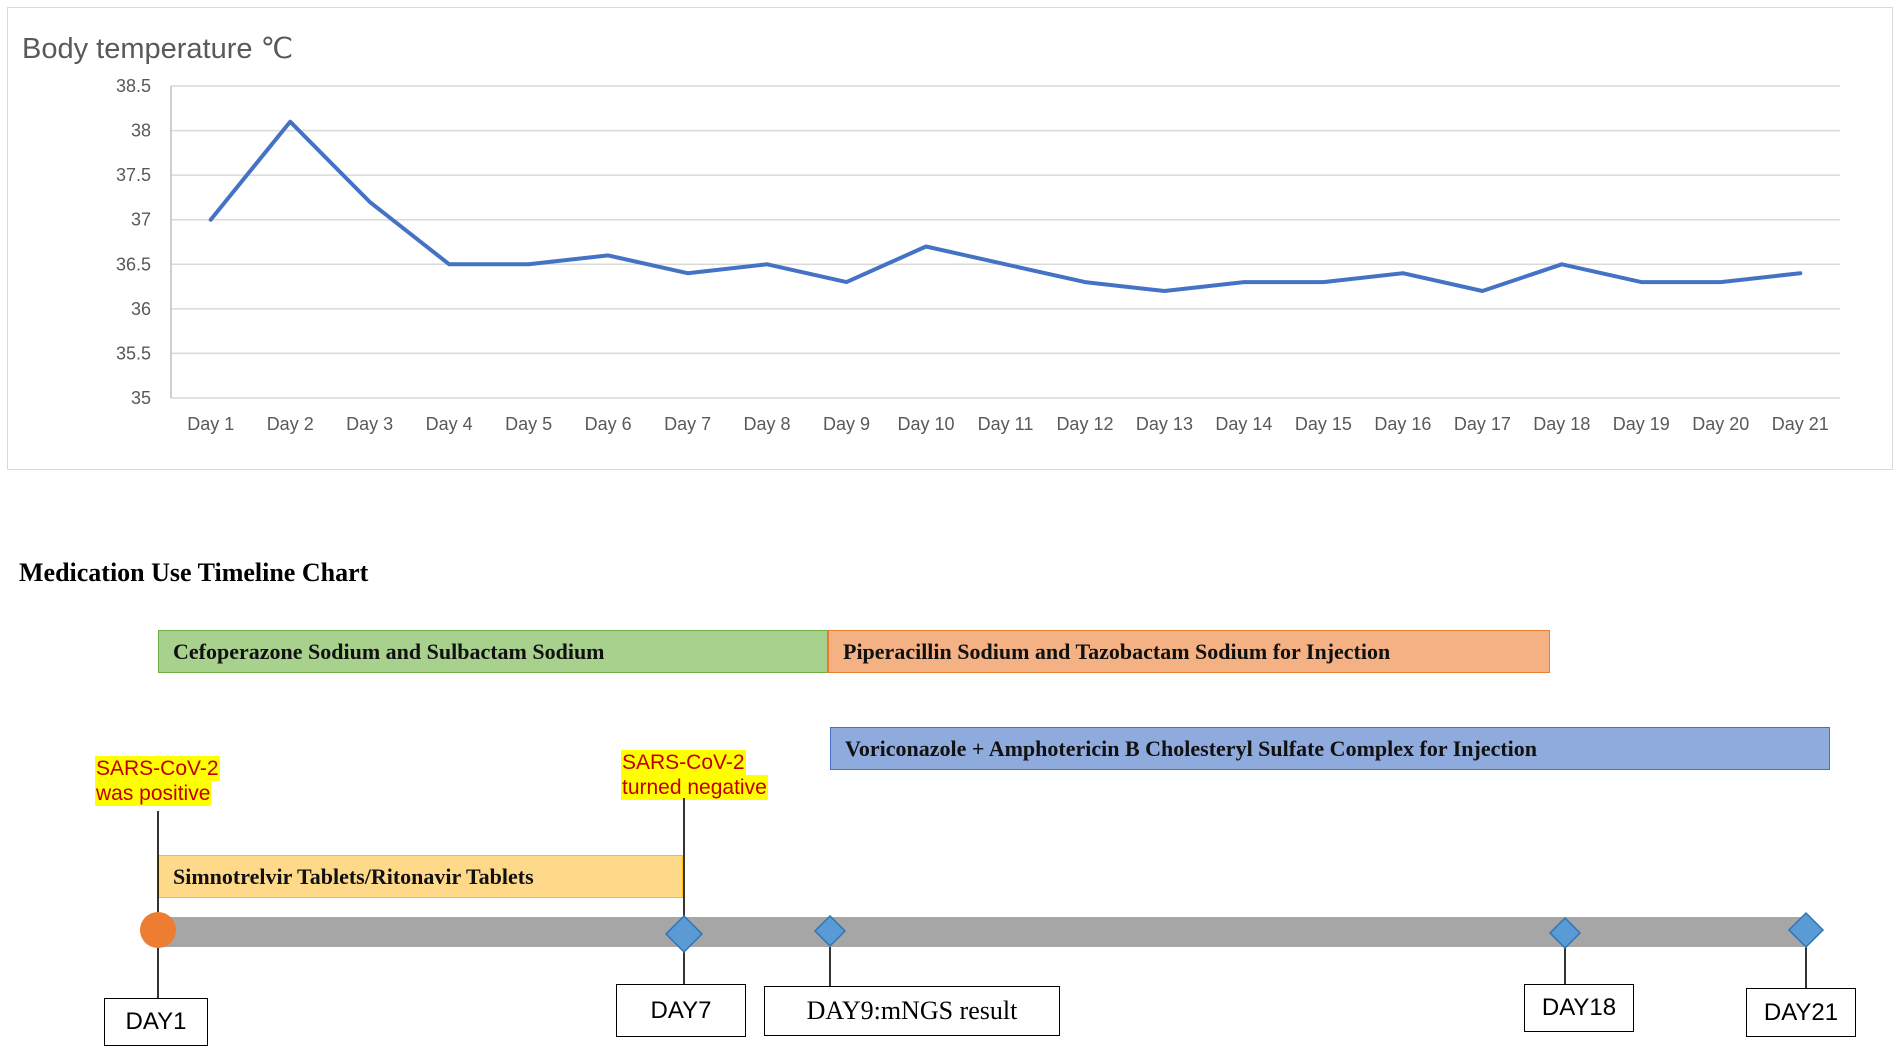 This screenshot has width=1902, height=1061. I want to click on y-tick-label: 35.5, so click(133, 353).